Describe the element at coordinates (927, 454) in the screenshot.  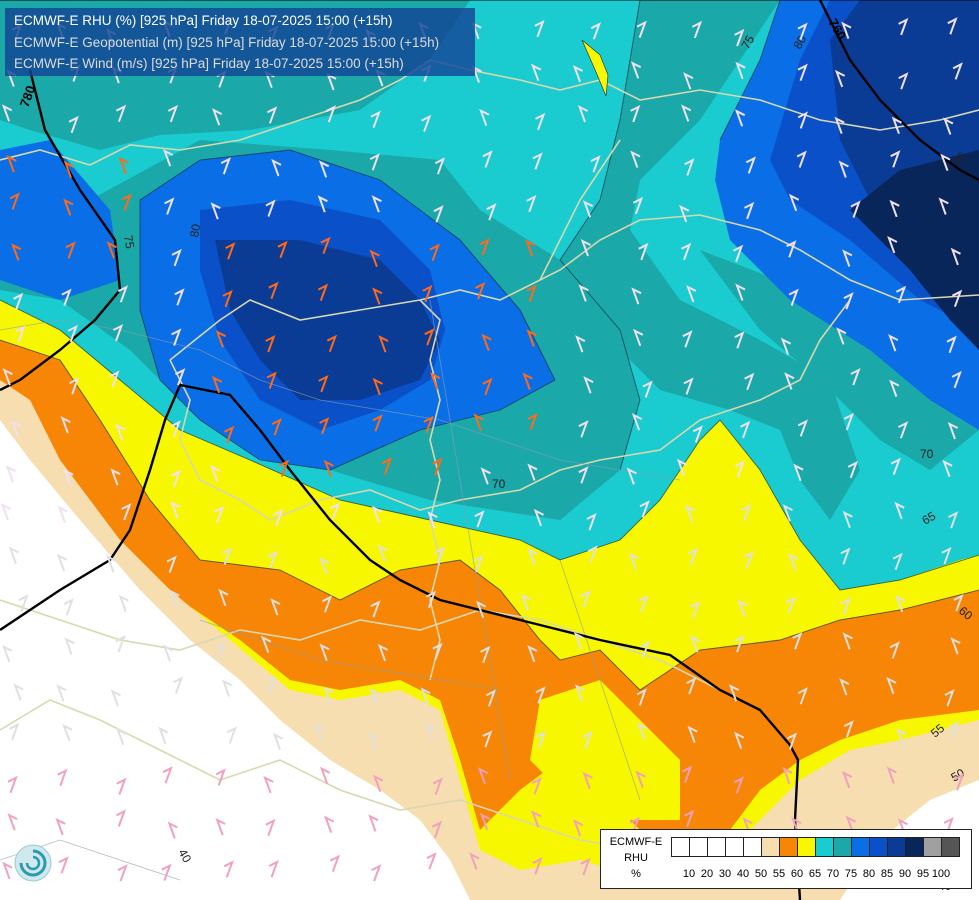
I see `rhu-label: 70` at that location.